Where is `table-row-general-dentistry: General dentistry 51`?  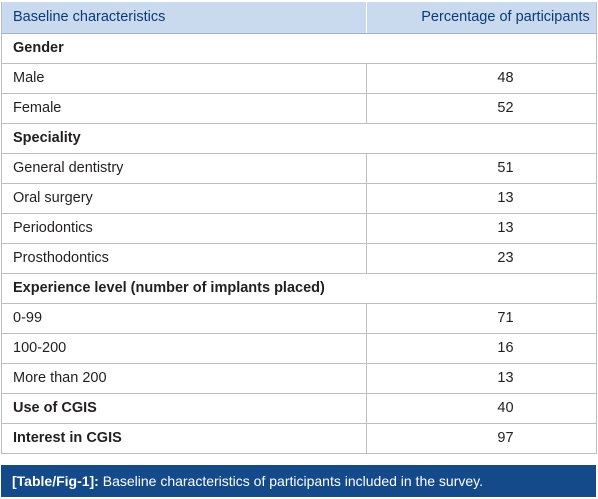
table-row-general-dentistry: General dentistry 51 is located at coordinates (299, 168).